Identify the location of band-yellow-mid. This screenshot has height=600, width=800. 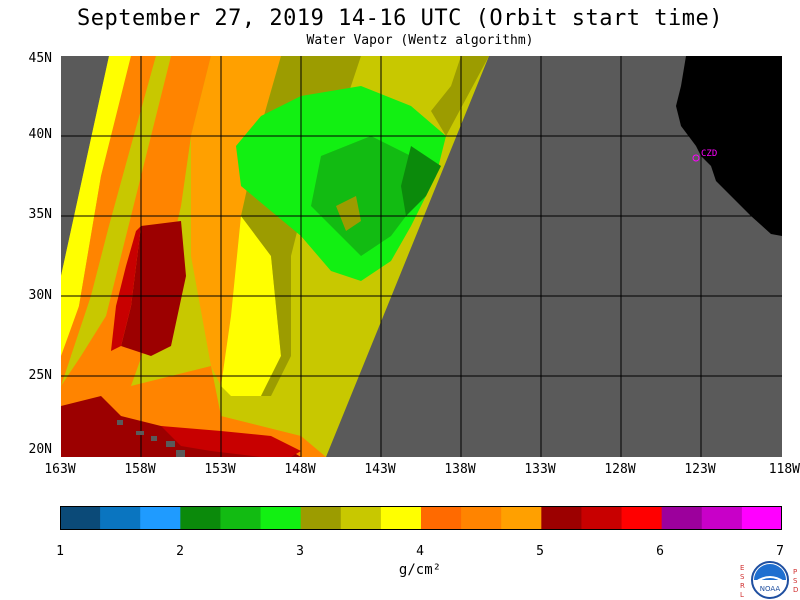
(251, 306).